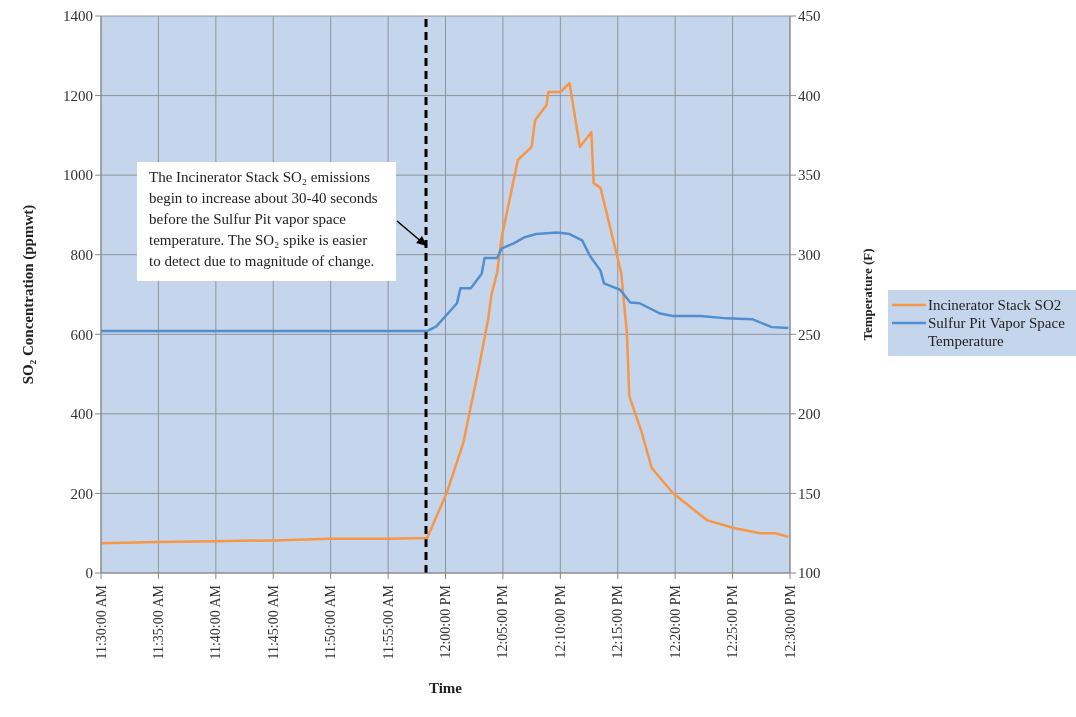 The height and width of the screenshot is (717, 1076). What do you see at coordinates (675, 621) in the screenshot?
I see `x-tick-label: 12:20:00 PM` at bounding box center [675, 621].